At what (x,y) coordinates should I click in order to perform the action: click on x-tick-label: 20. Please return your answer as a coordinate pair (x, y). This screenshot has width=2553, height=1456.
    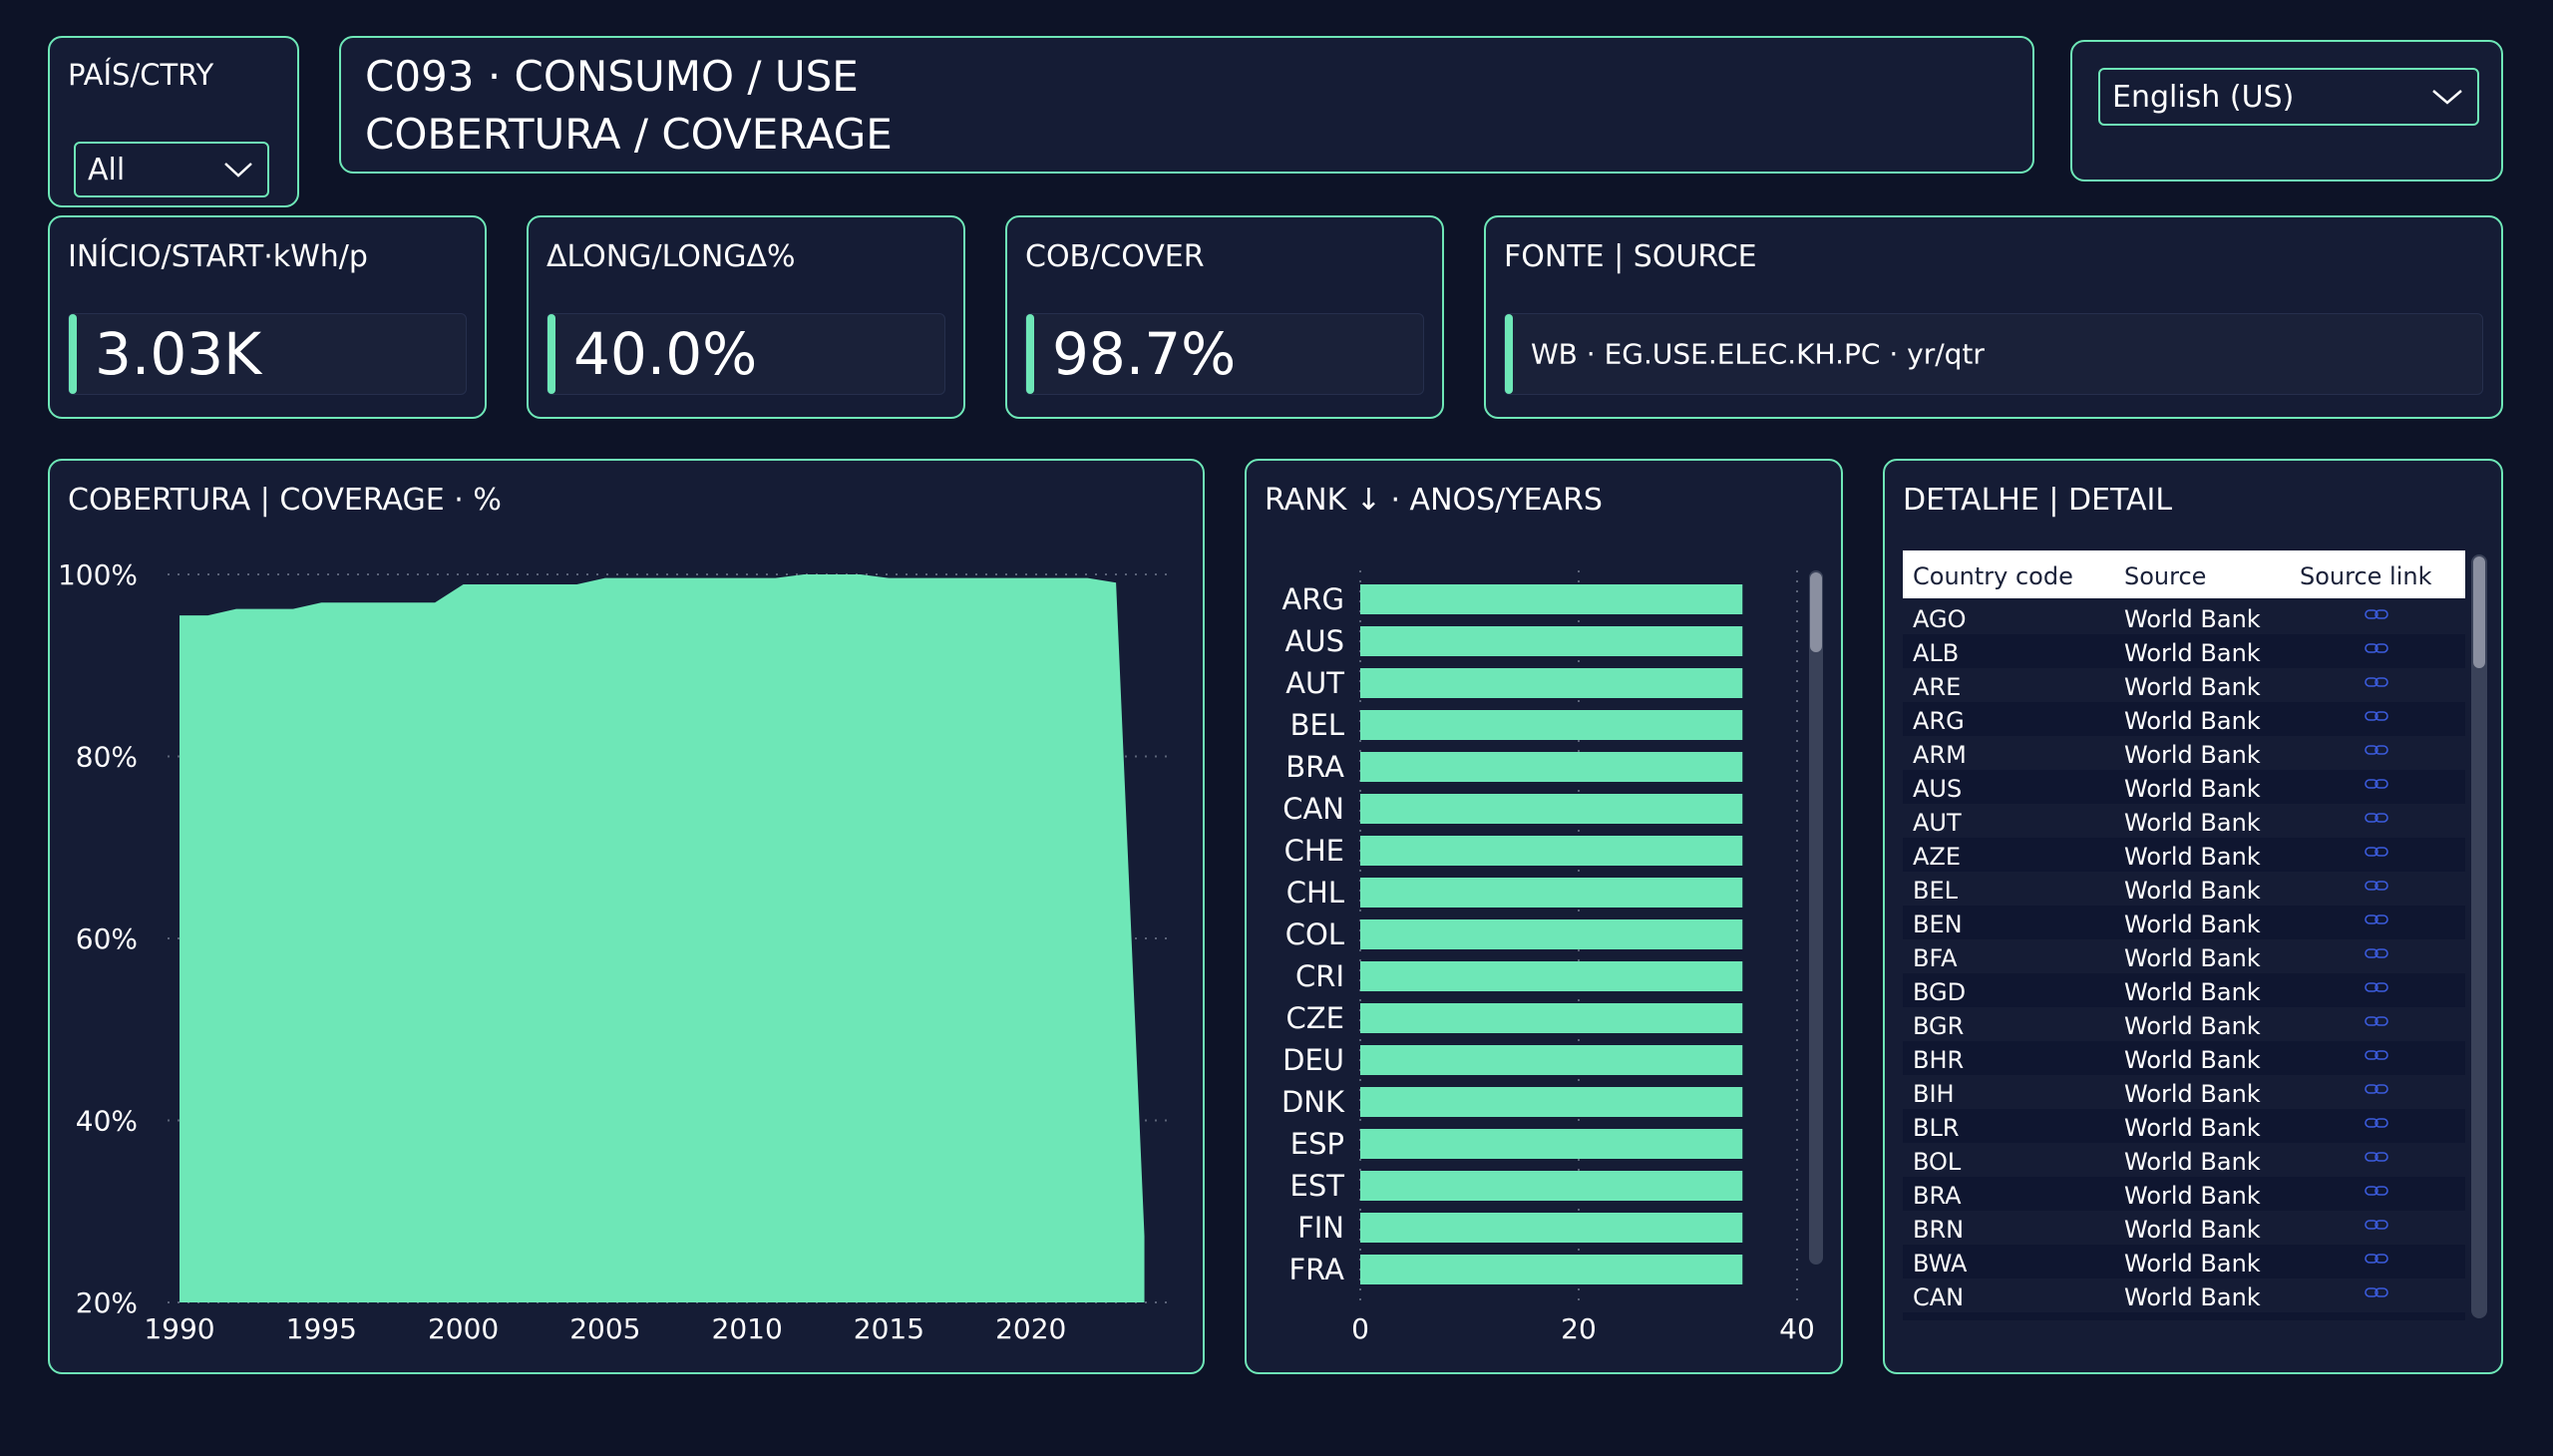
    Looking at the image, I should click on (1579, 1328).